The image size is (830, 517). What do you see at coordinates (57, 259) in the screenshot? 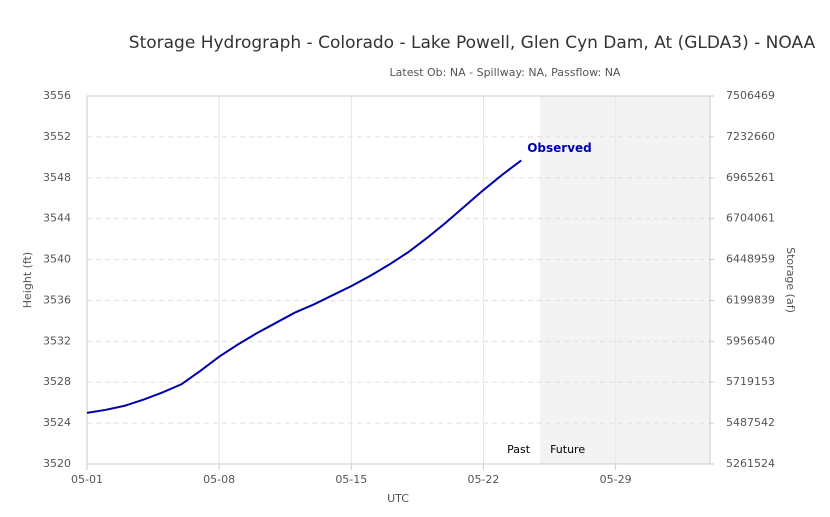
I see `y-tick-label: 3540` at bounding box center [57, 259].